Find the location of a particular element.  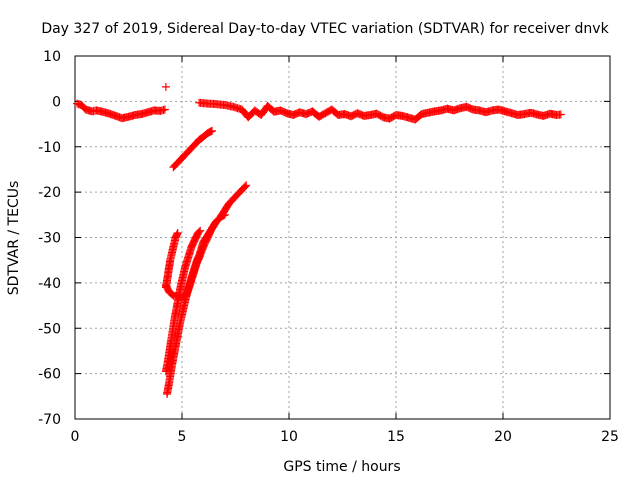

y-axis-label: SDTVAR / TECUs is located at coordinates (14, 238).